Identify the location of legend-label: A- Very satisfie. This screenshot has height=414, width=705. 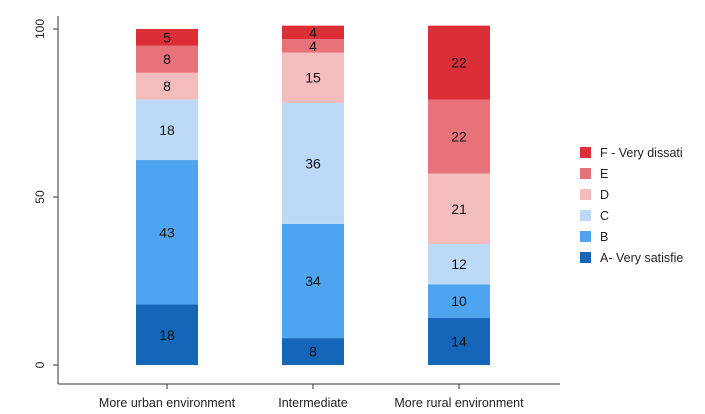
(642, 257).